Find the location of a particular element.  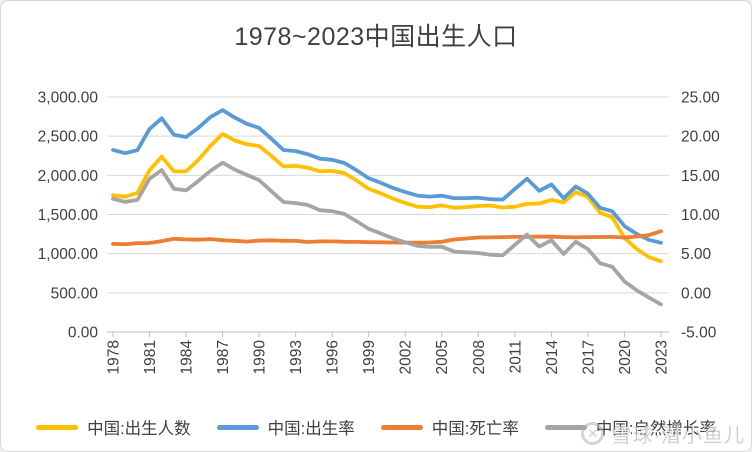

legend-item-中国:死亡率: 中国:死亡率 is located at coordinates (449, 427).